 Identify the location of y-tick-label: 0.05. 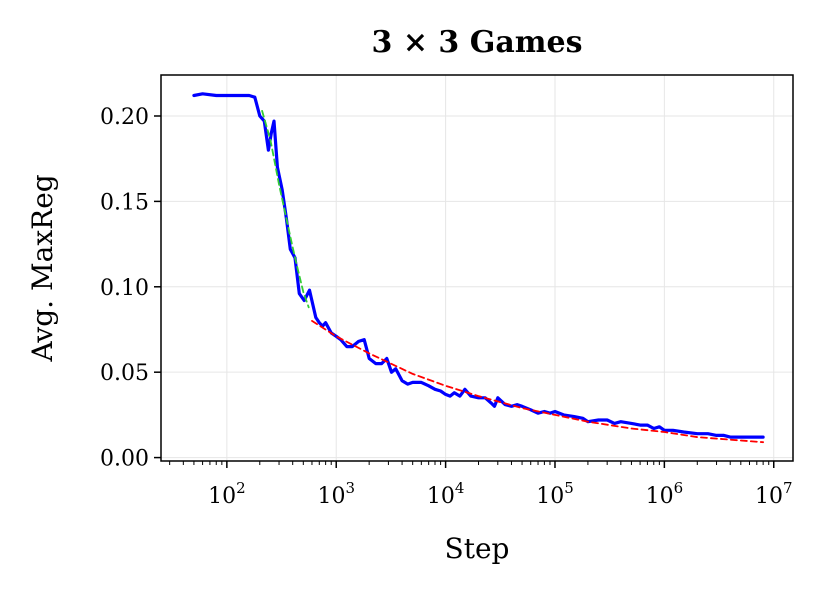
(124, 373).